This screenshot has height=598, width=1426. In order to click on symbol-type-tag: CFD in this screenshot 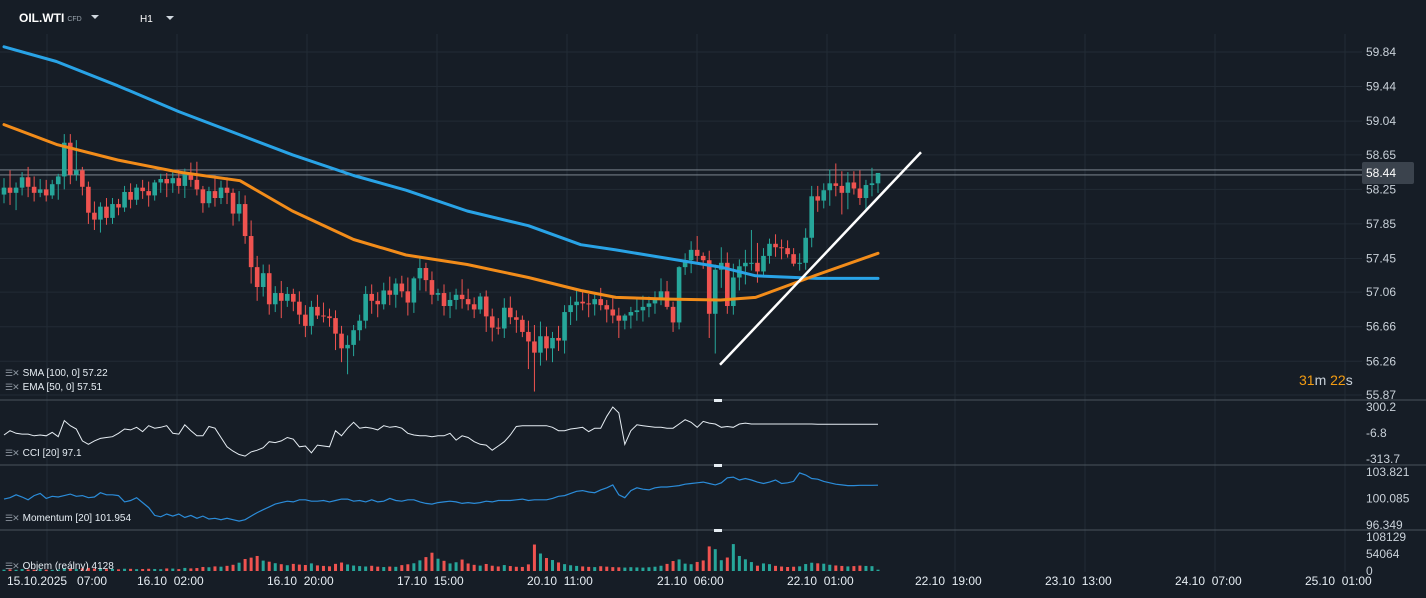, I will do `click(74, 19)`.